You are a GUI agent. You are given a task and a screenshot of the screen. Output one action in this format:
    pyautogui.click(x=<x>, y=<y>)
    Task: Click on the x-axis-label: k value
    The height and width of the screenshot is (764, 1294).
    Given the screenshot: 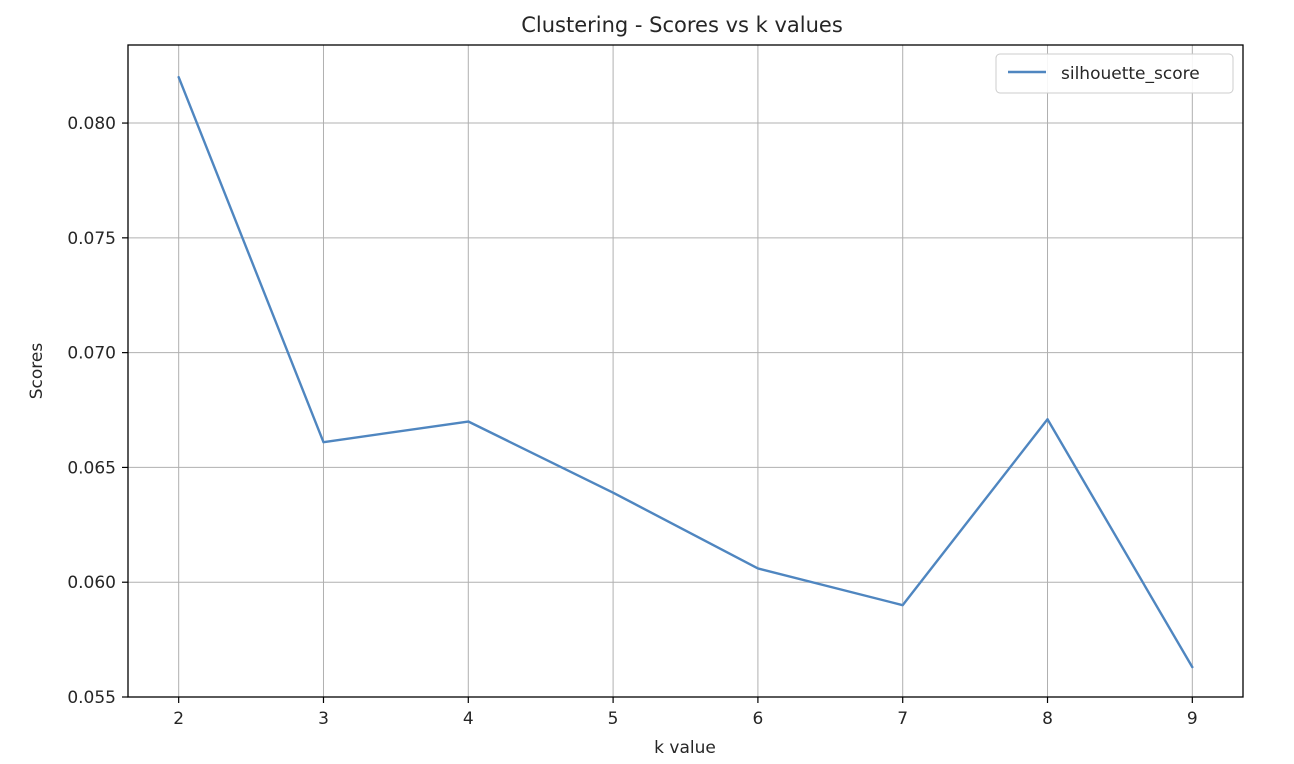 What is the action you would take?
    pyautogui.click(x=685, y=748)
    